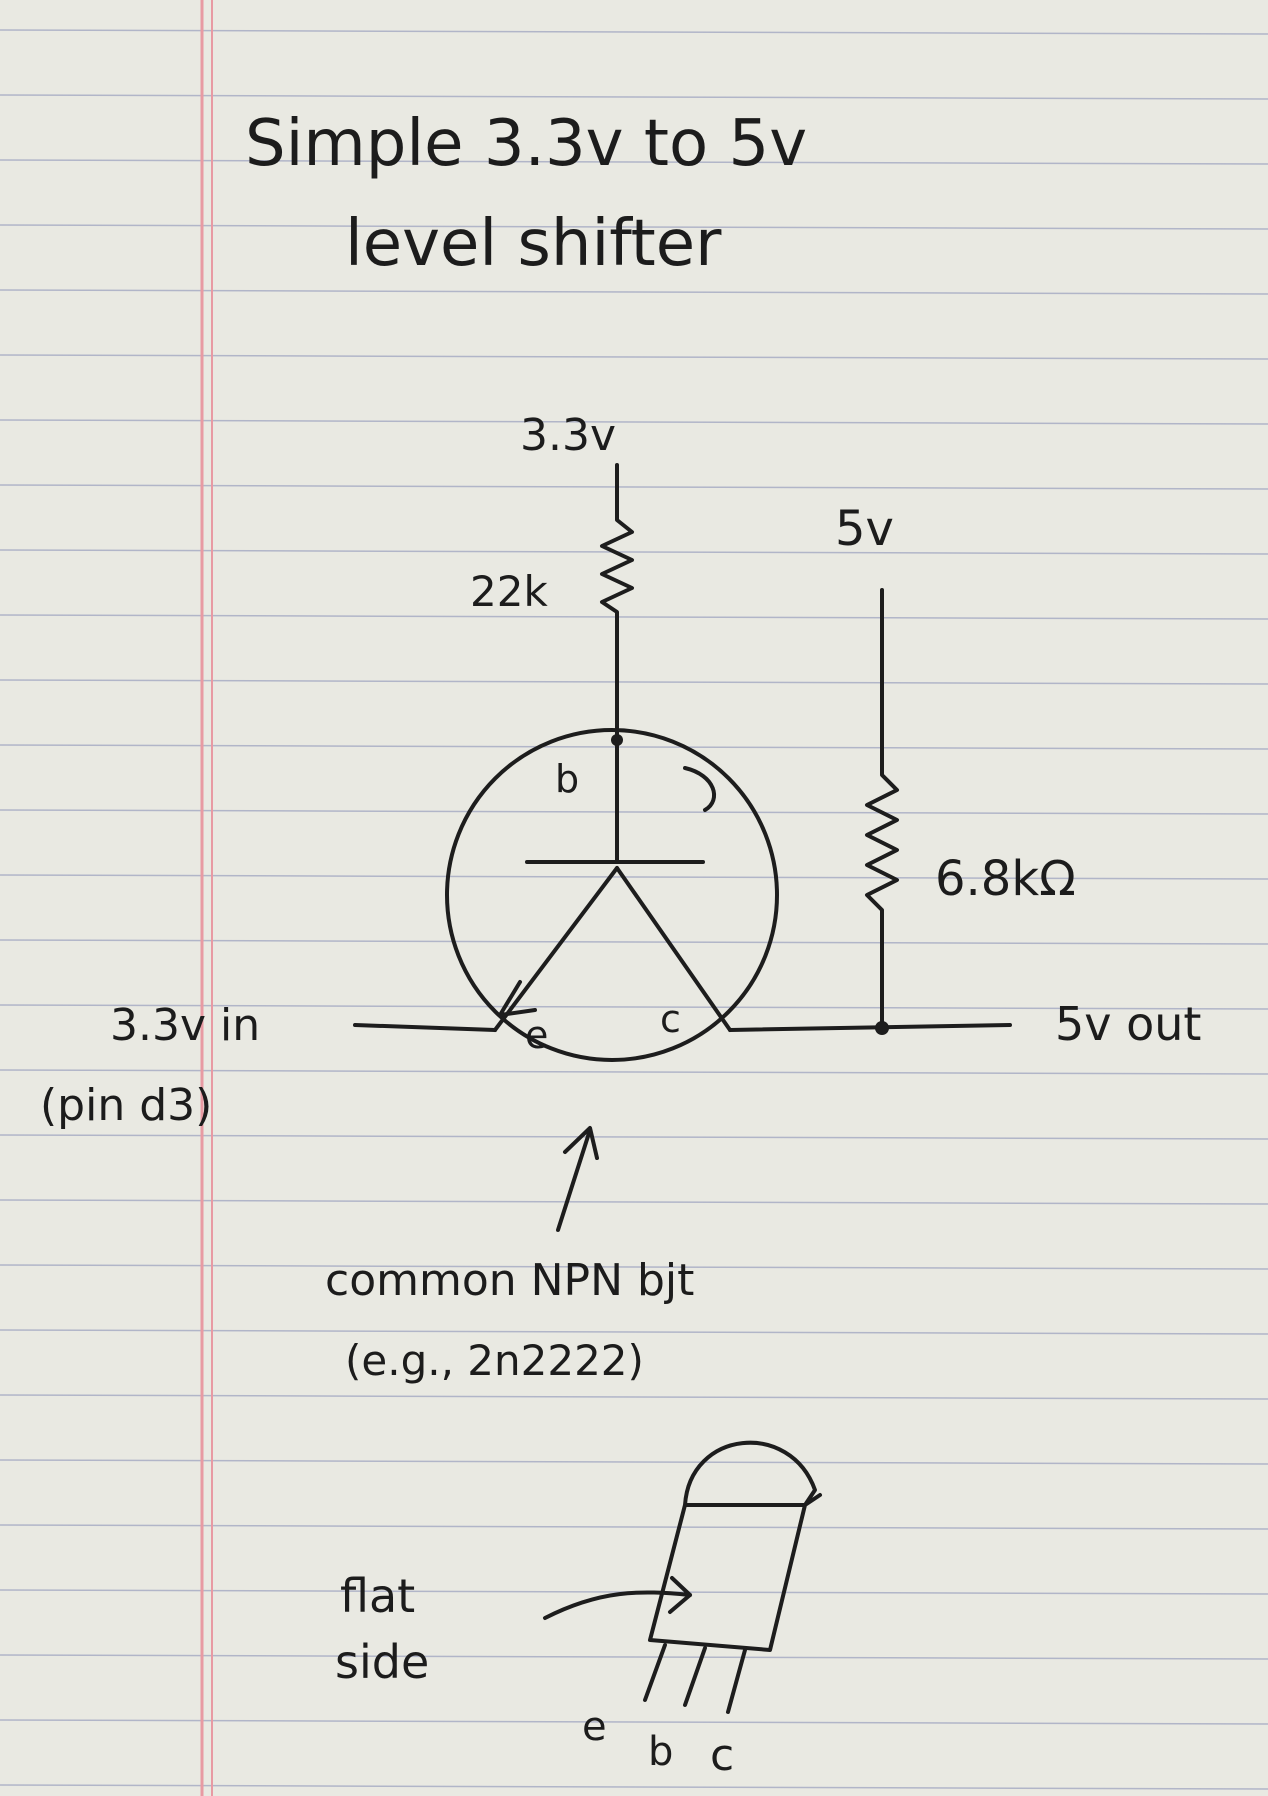 The image size is (1268, 1796). Describe the element at coordinates (382, 1662) in the screenshot. I see `side-label: side` at that location.